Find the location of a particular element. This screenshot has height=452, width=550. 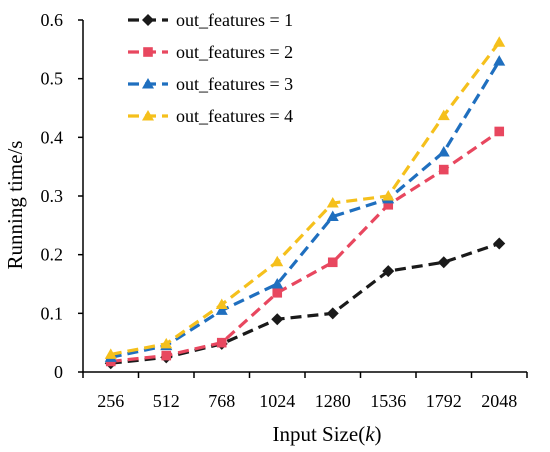

legend-label: out_features = 1 is located at coordinates (234, 20).